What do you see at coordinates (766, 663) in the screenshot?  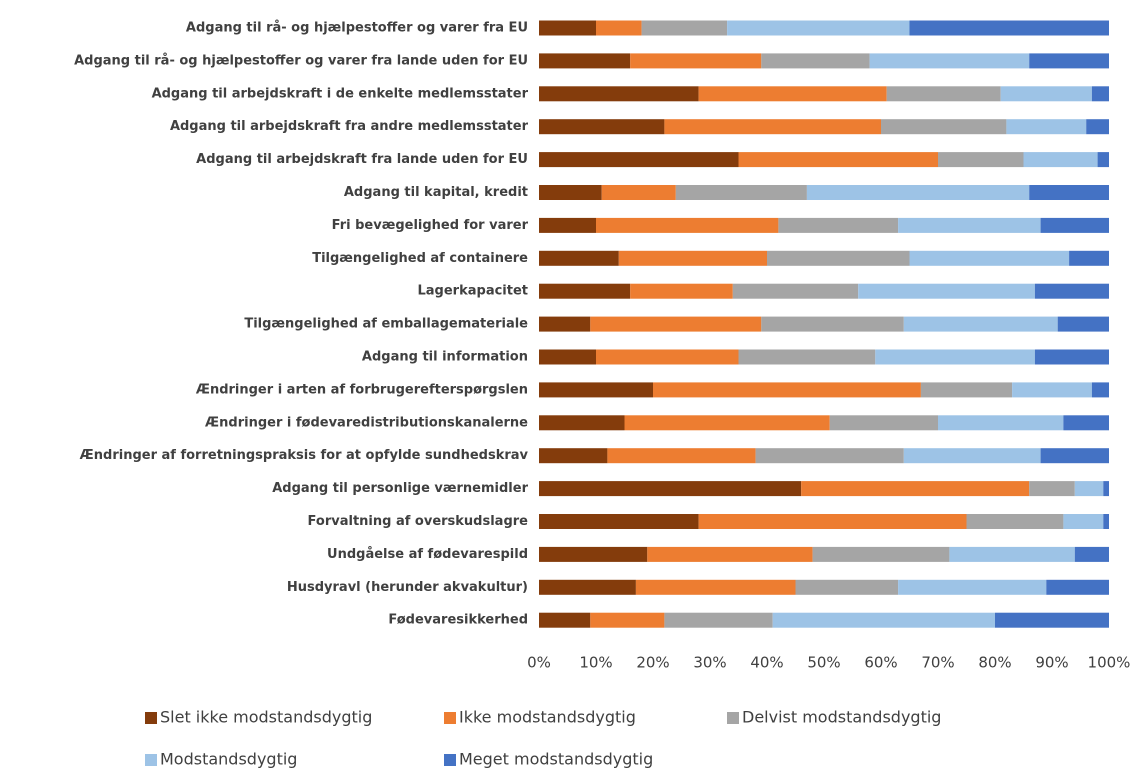 I see `x-tick-label: 40%` at bounding box center [766, 663].